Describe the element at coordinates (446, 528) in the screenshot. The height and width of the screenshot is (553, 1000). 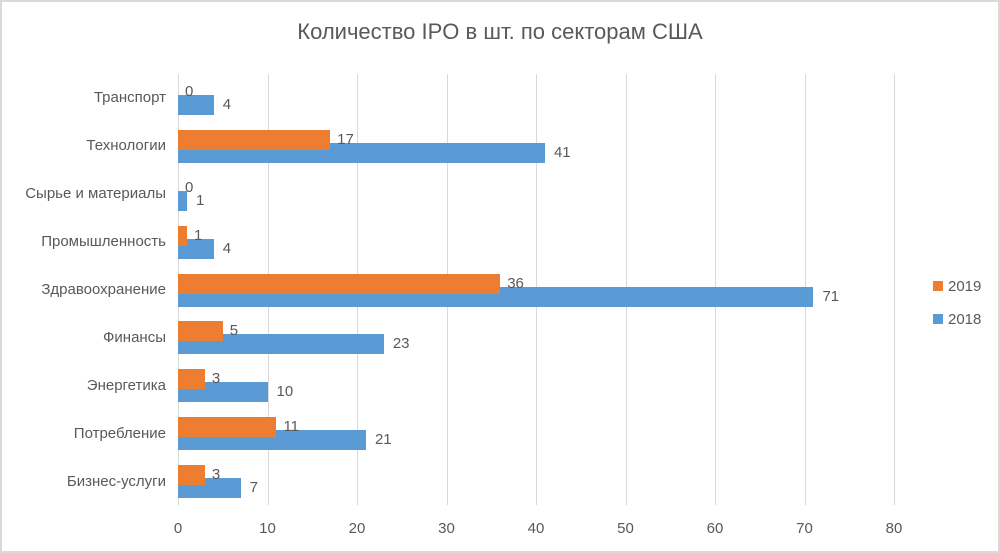
I see `x-tick-label: 30` at that location.